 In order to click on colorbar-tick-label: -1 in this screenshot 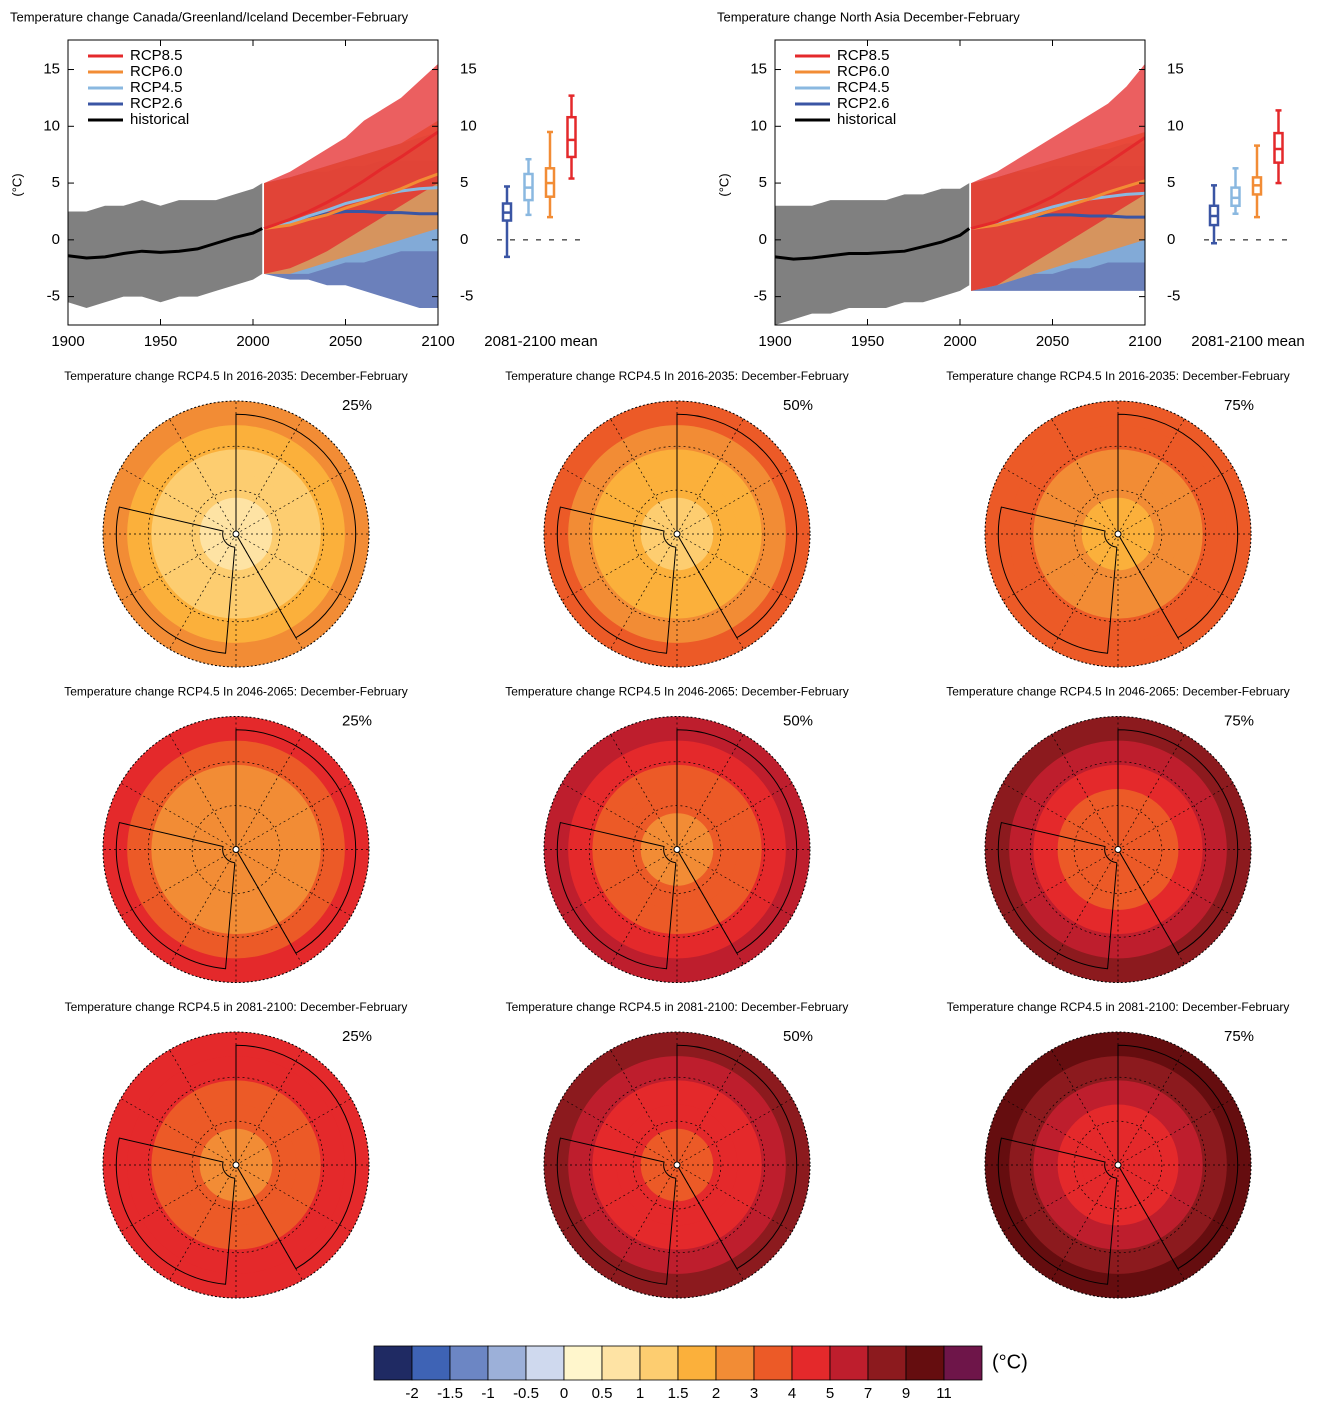, I will do `click(487, 1393)`.